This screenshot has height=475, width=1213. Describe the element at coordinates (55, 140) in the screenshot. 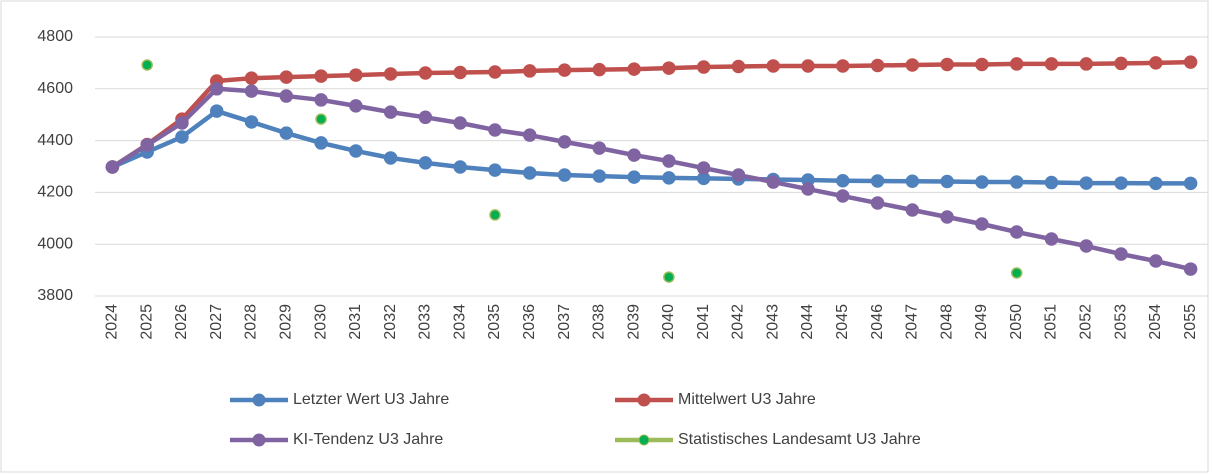

I see `y-tick-label: 4400` at that location.